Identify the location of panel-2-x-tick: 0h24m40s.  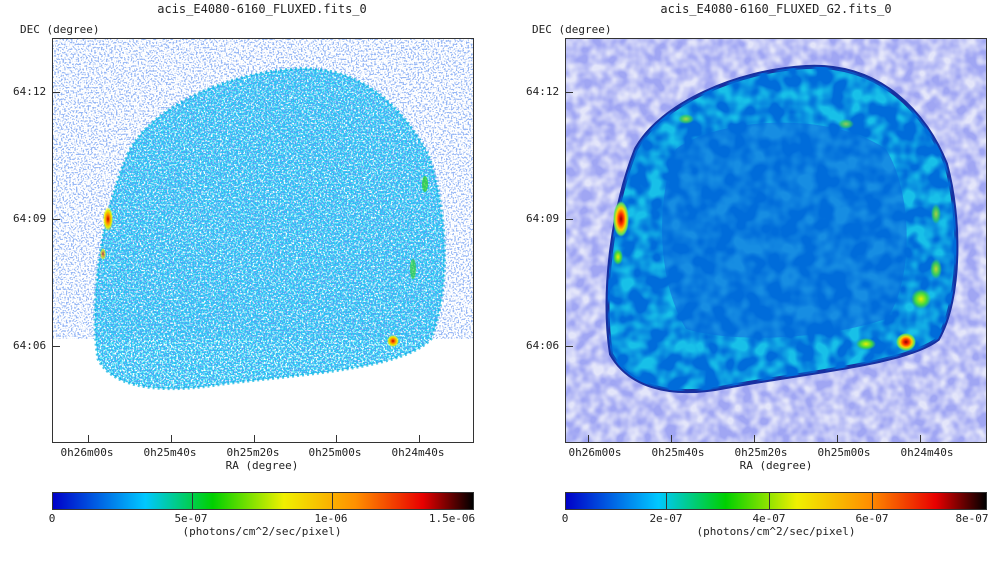
(927, 452).